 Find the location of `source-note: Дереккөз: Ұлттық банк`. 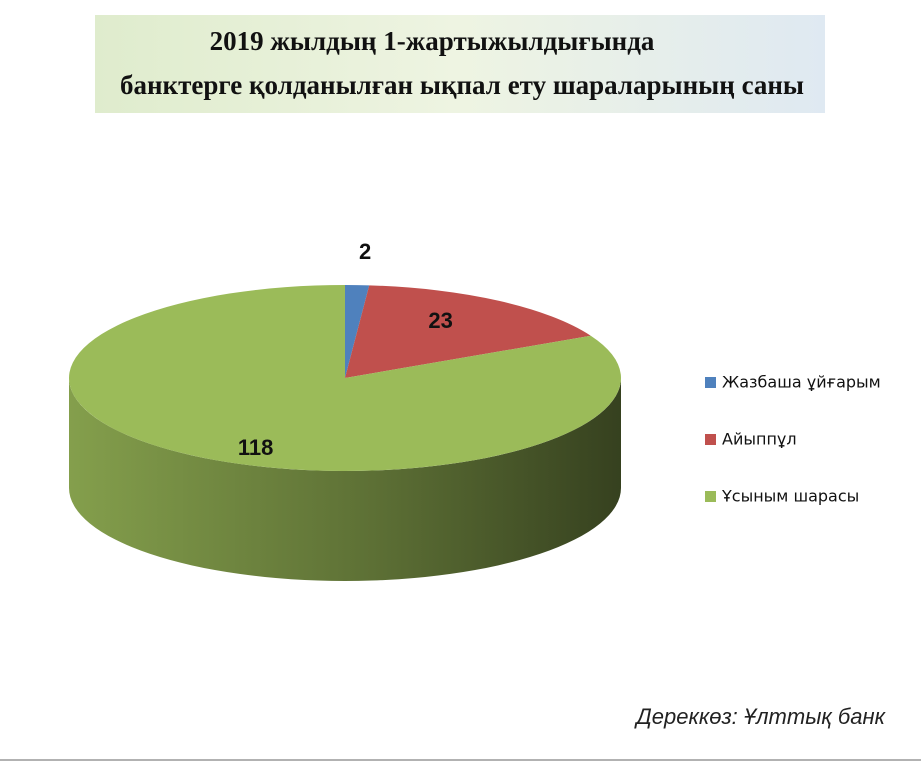

source-note: Дереккөз: Ұлттық банк is located at coordinates (759, 716).